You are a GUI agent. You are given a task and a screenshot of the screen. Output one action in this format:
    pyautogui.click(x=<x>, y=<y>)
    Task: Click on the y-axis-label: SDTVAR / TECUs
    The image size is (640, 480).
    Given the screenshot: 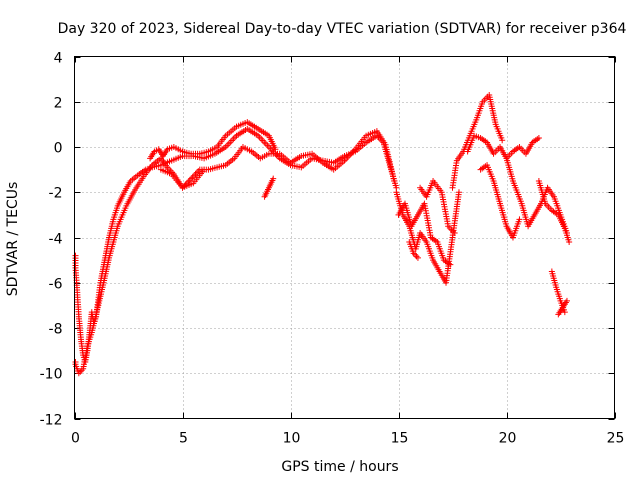 What is the action you would take?
    pyautogui.click(x=13, y=239)
    